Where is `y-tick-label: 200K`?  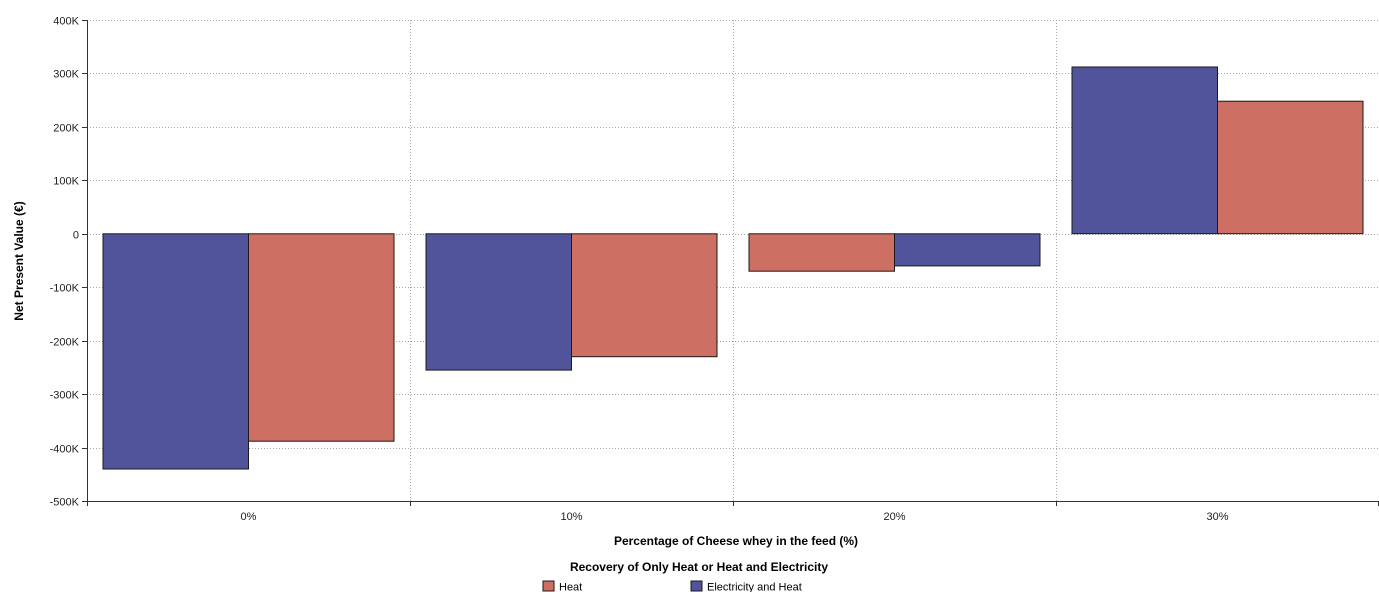 y-tick-label: 200K is located at coordinates (66, 129).